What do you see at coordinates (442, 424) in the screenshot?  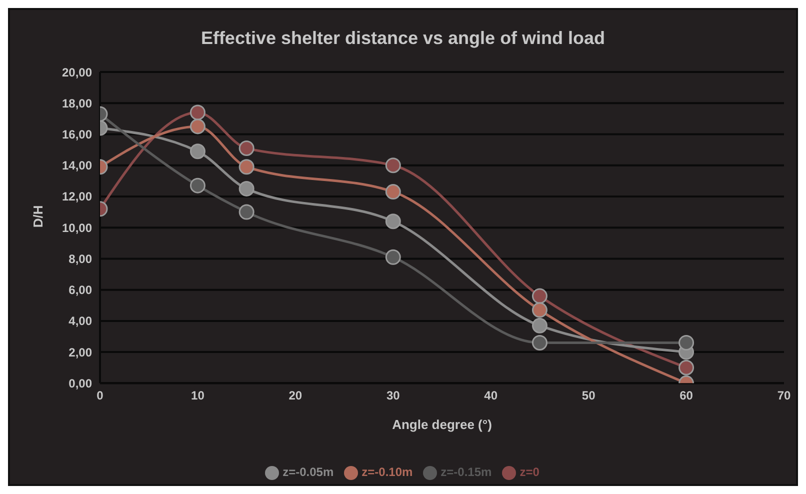 I see `x-axis-title: Angle degree (°)` at bounding box center [442, 424].